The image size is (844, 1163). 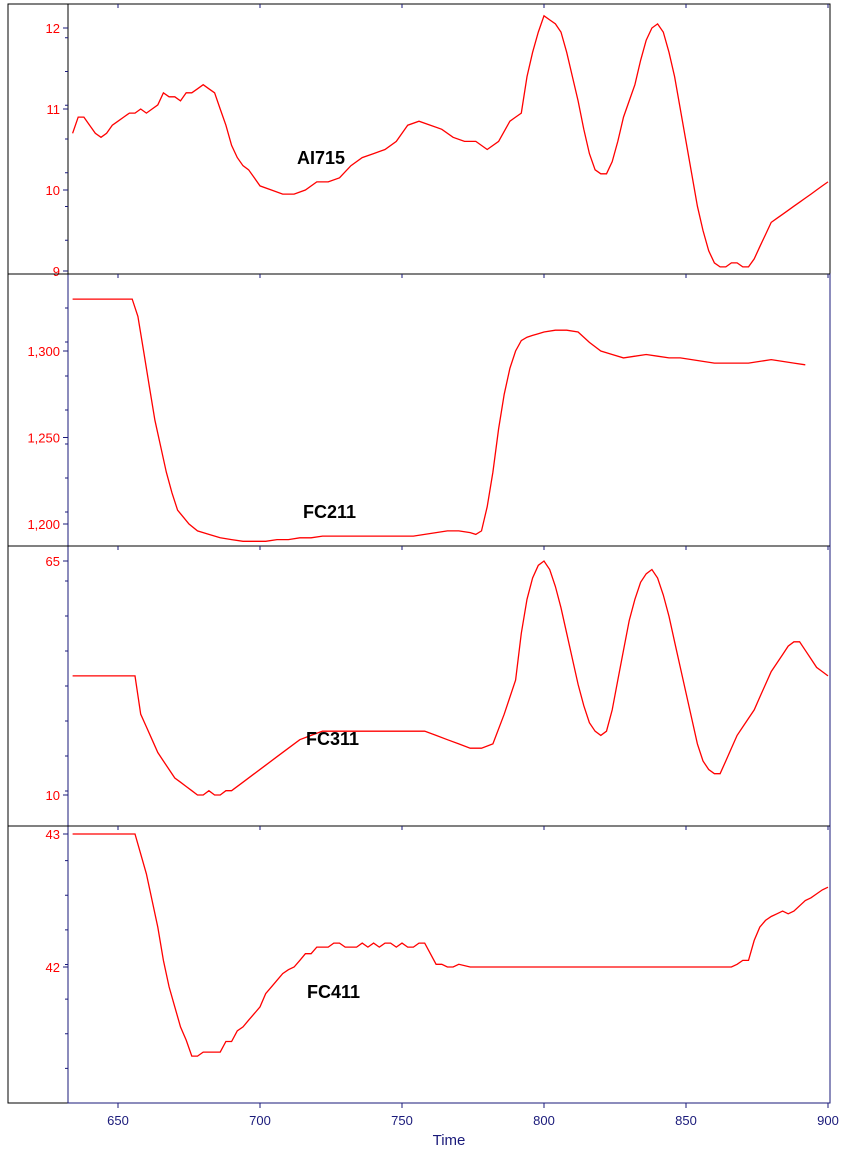 What do you see at coordinates (43, 351) in the screenshot?
I see `y-tick-label: 1,300` at bounding box center [43, 351].